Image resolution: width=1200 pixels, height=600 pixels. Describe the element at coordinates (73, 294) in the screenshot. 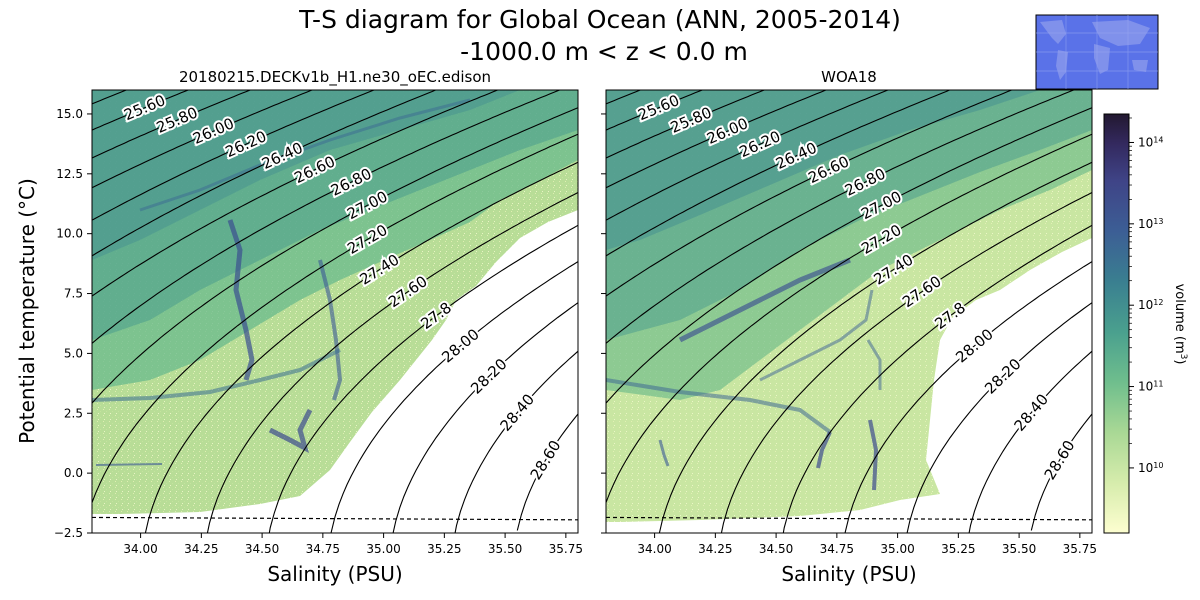

I see `y-tick-label: 7.5` at that location.